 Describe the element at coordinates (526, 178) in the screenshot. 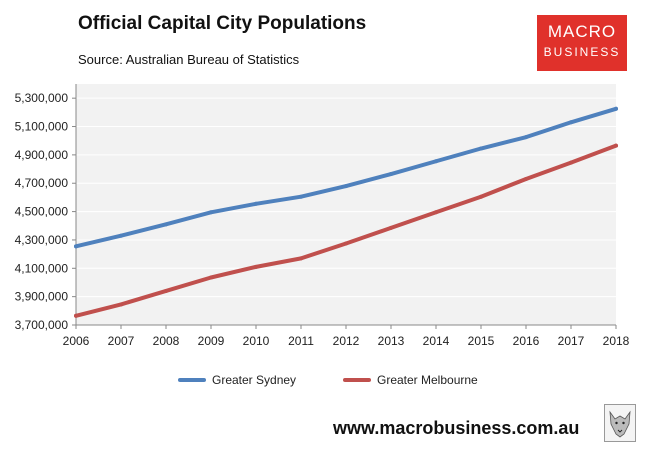

I see `data-point-greater-melbourne-2016` at that location.